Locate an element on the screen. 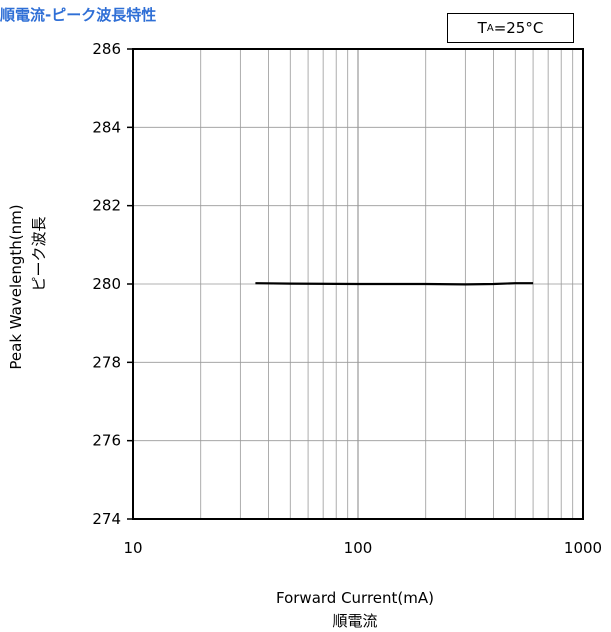  condition-value: =25°C is located at coordinates (518, 28).